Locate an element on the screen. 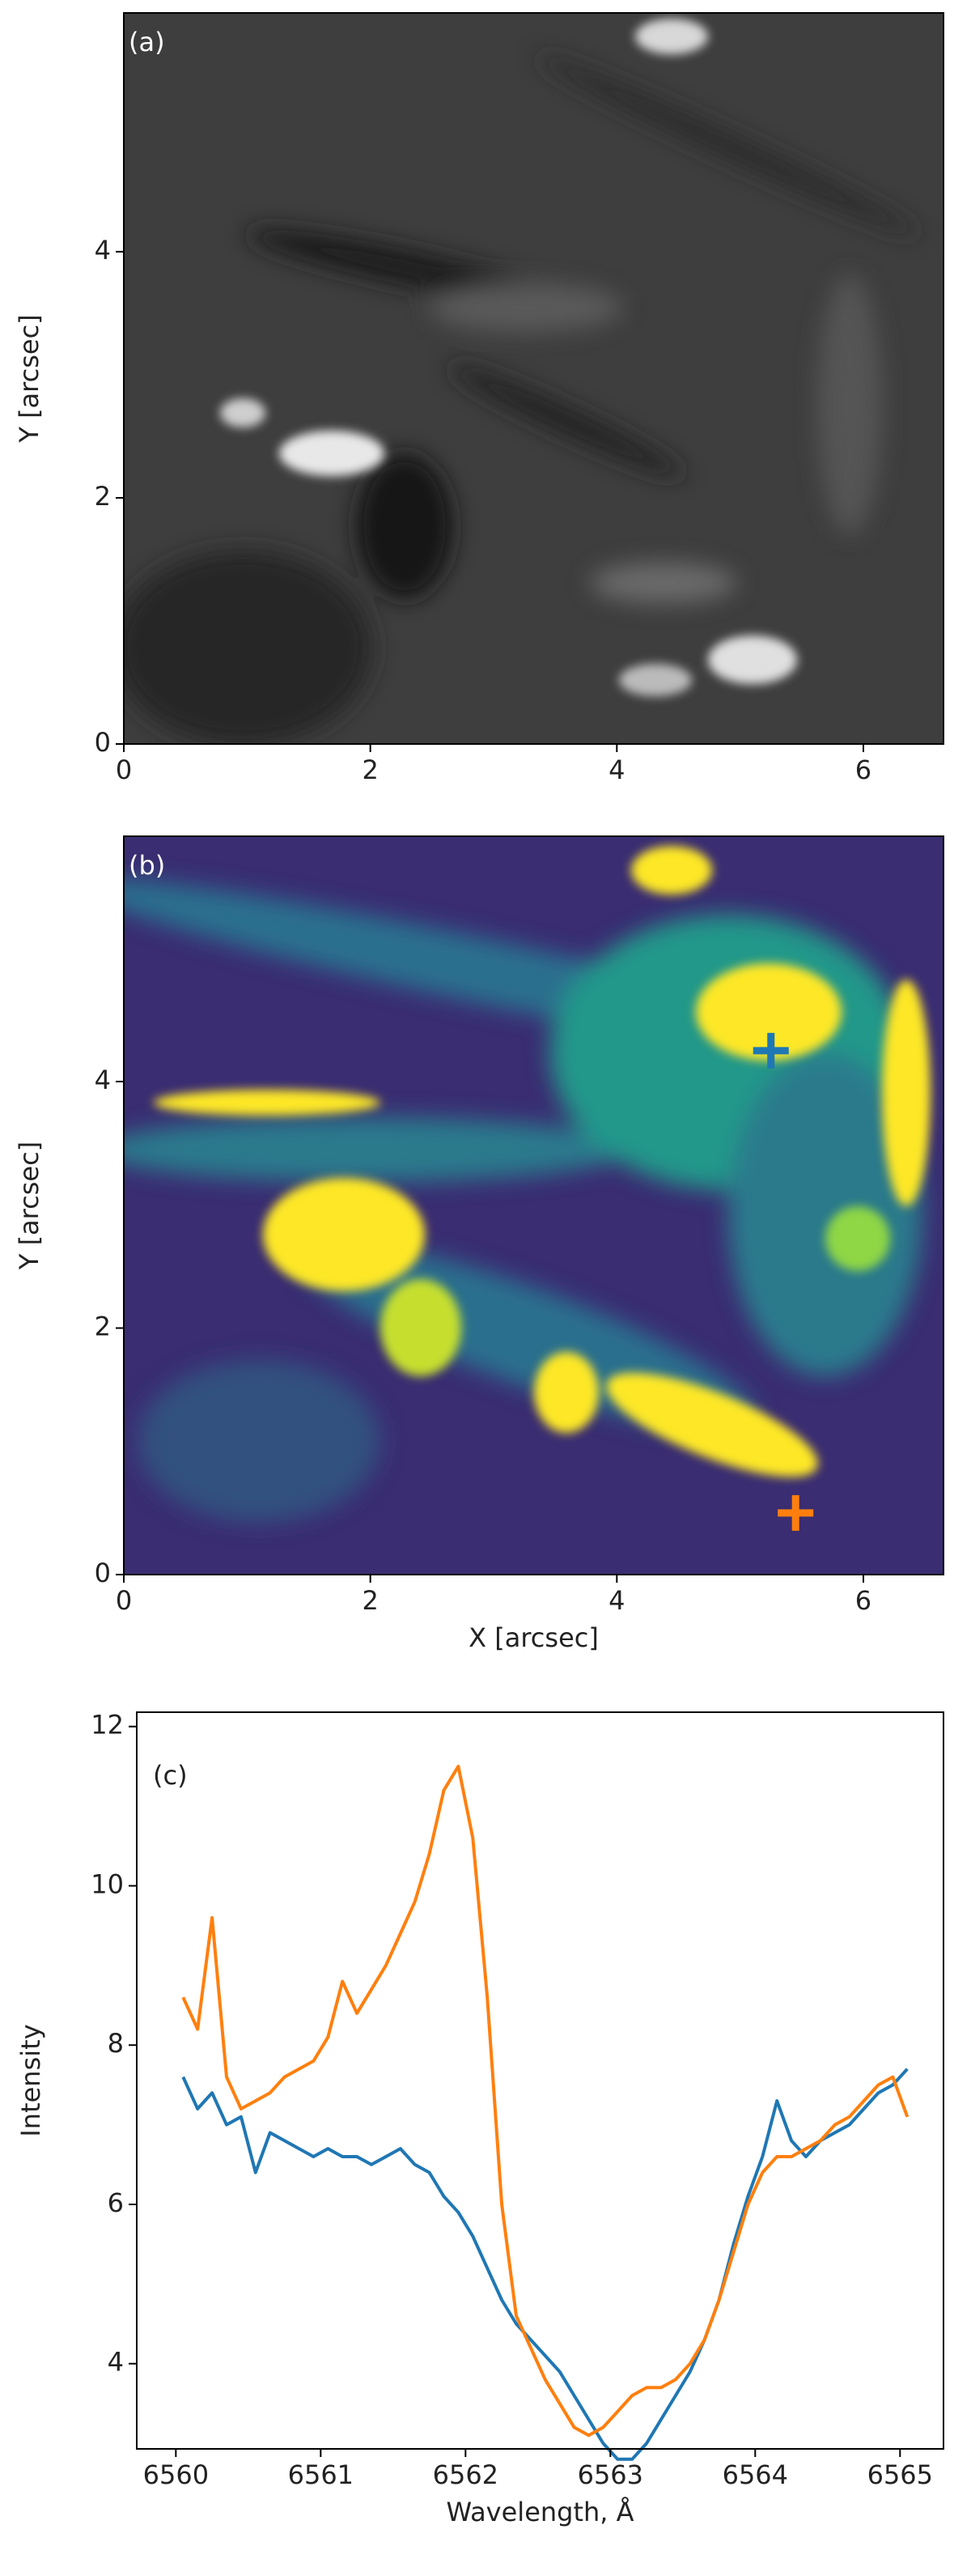 The image size is (971, 2576). x-axis-label: X [arcsec] is located at coordinates (534, 1637).